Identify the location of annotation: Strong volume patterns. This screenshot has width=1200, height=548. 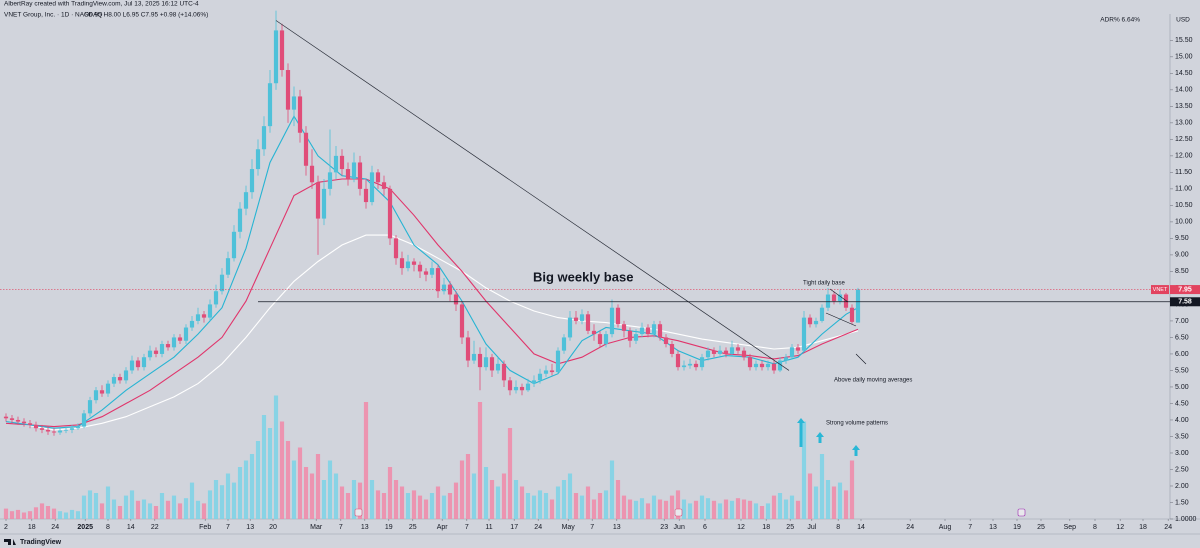
(857, 424).